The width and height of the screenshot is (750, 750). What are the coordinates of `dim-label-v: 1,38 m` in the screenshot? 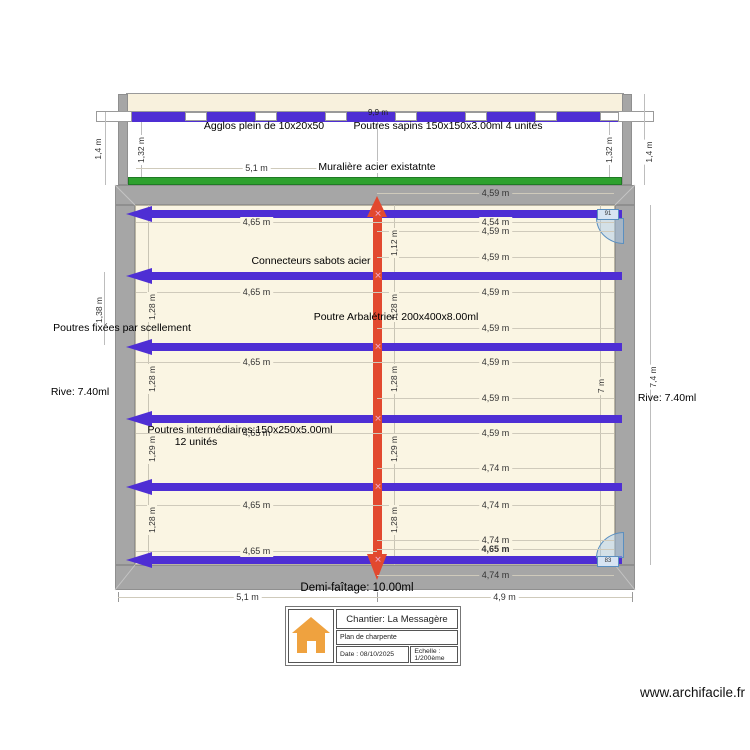 It's located at (99, 310).